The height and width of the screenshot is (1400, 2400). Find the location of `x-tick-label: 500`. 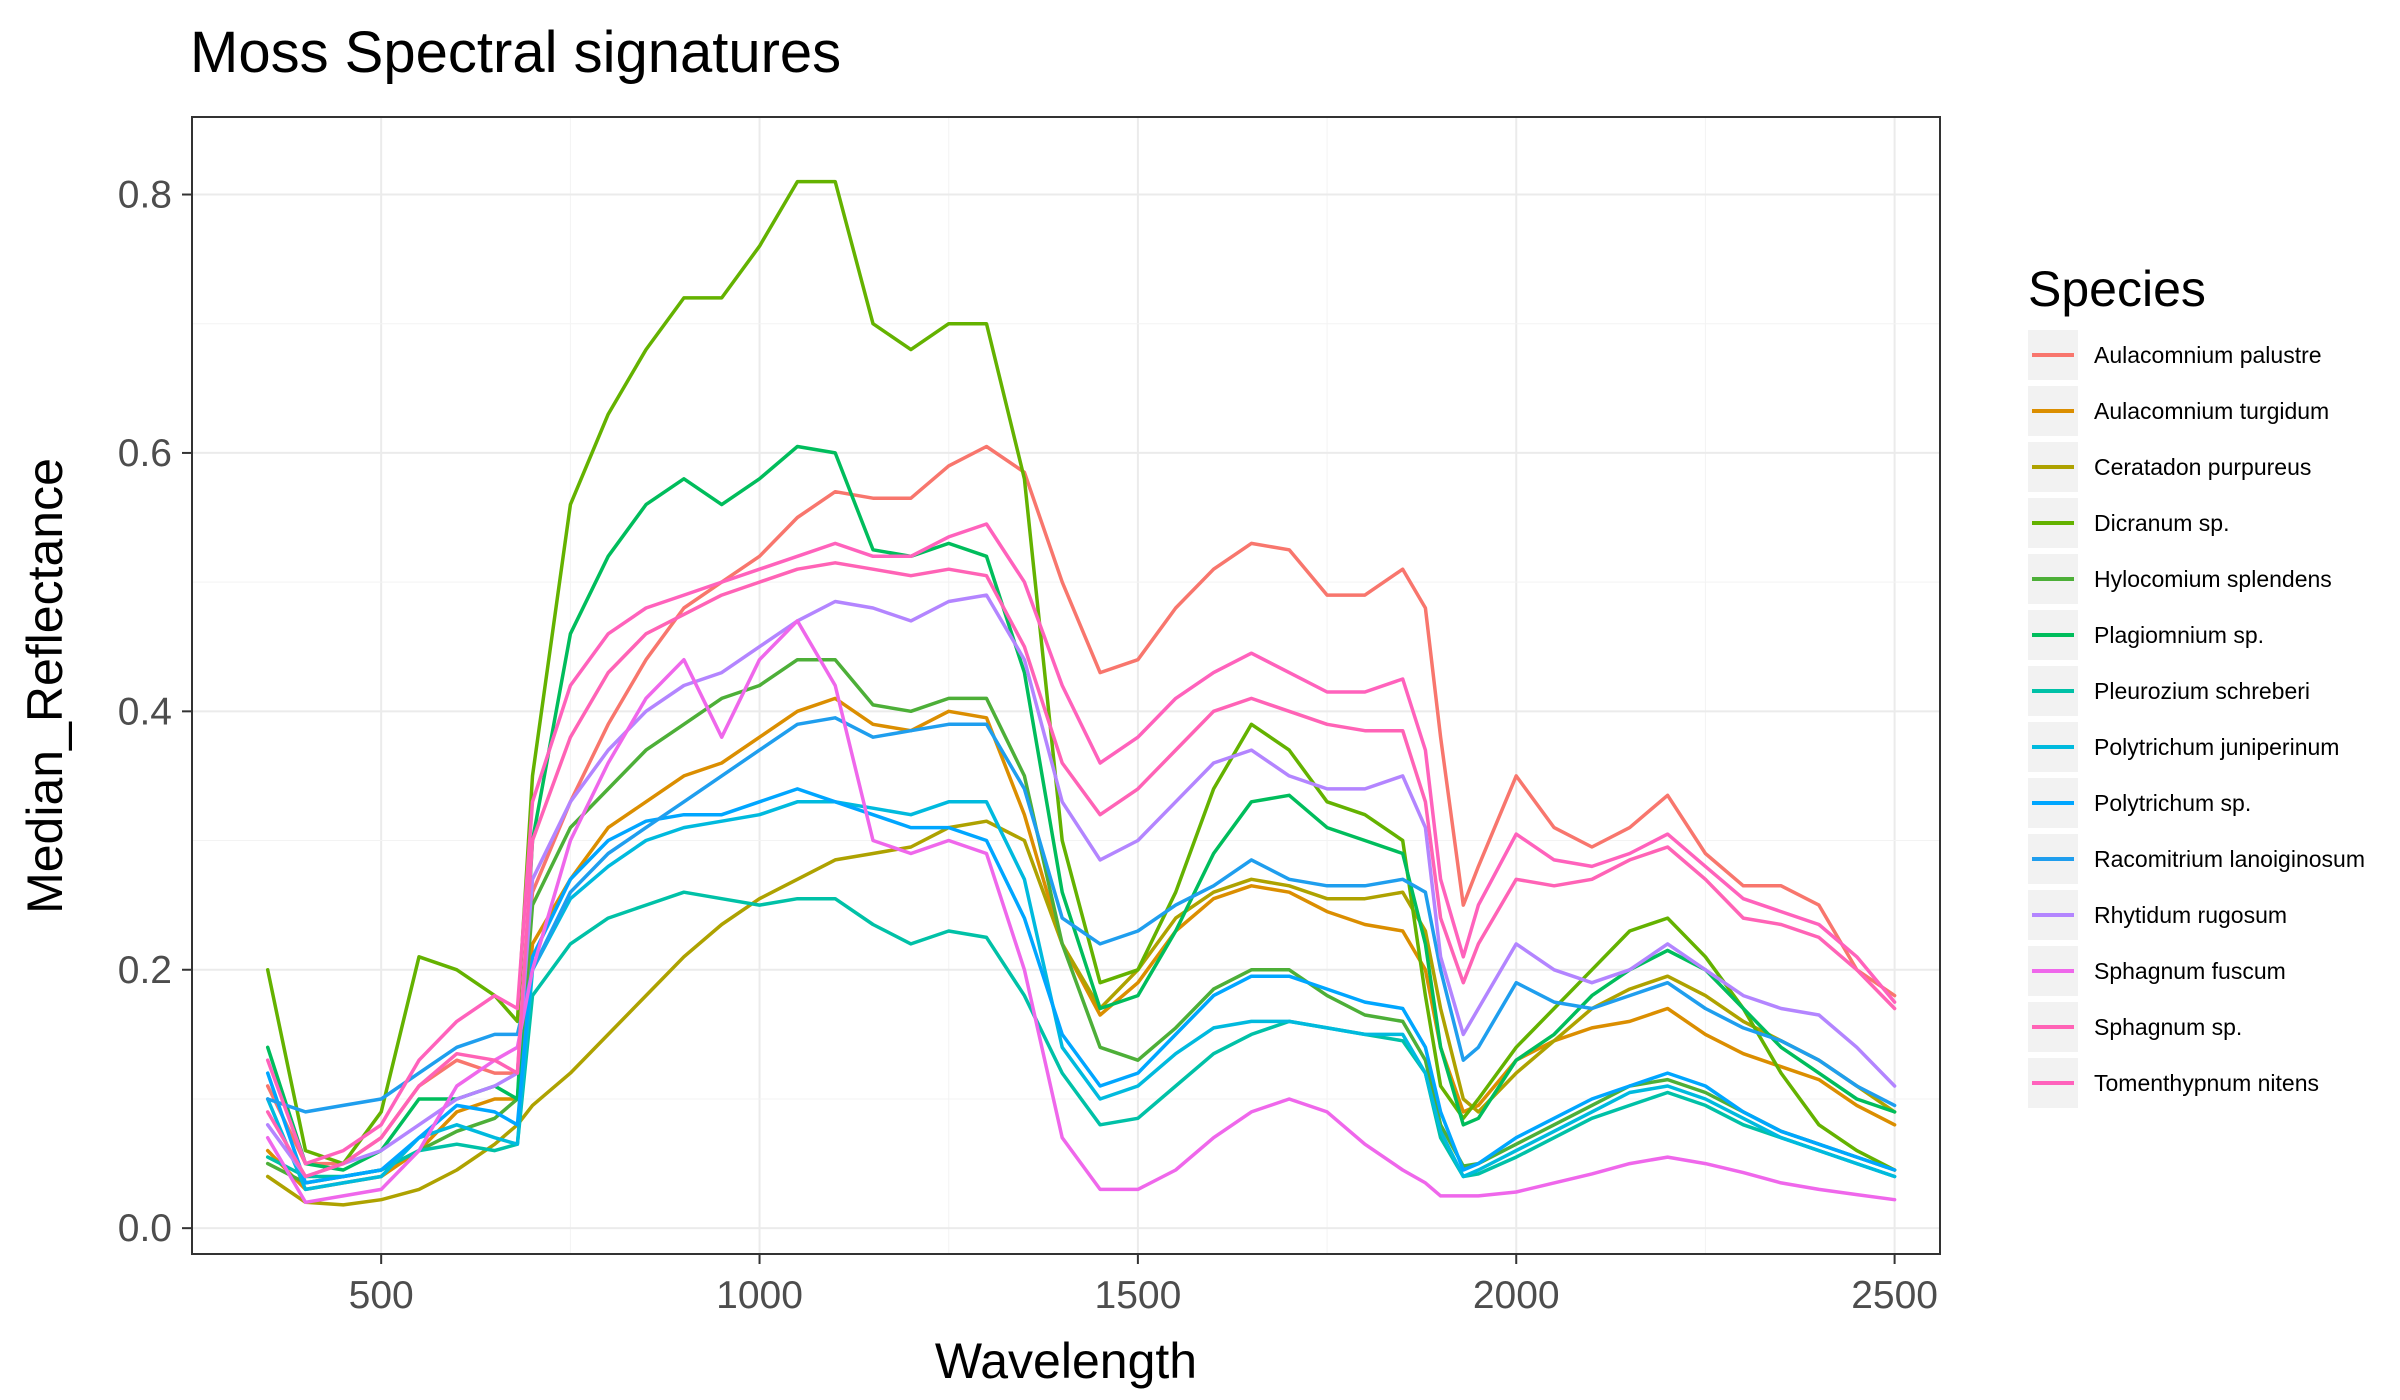

x-tick-label: 500 is located at coordinates (381, 1295).